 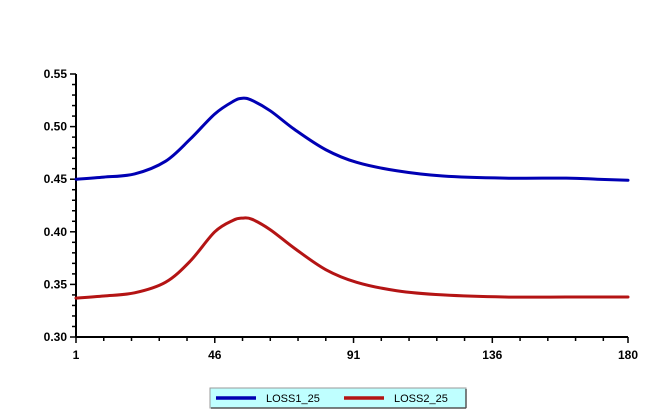 I want to click on y-tick-label: 0.35, so click(x=56, y=284).